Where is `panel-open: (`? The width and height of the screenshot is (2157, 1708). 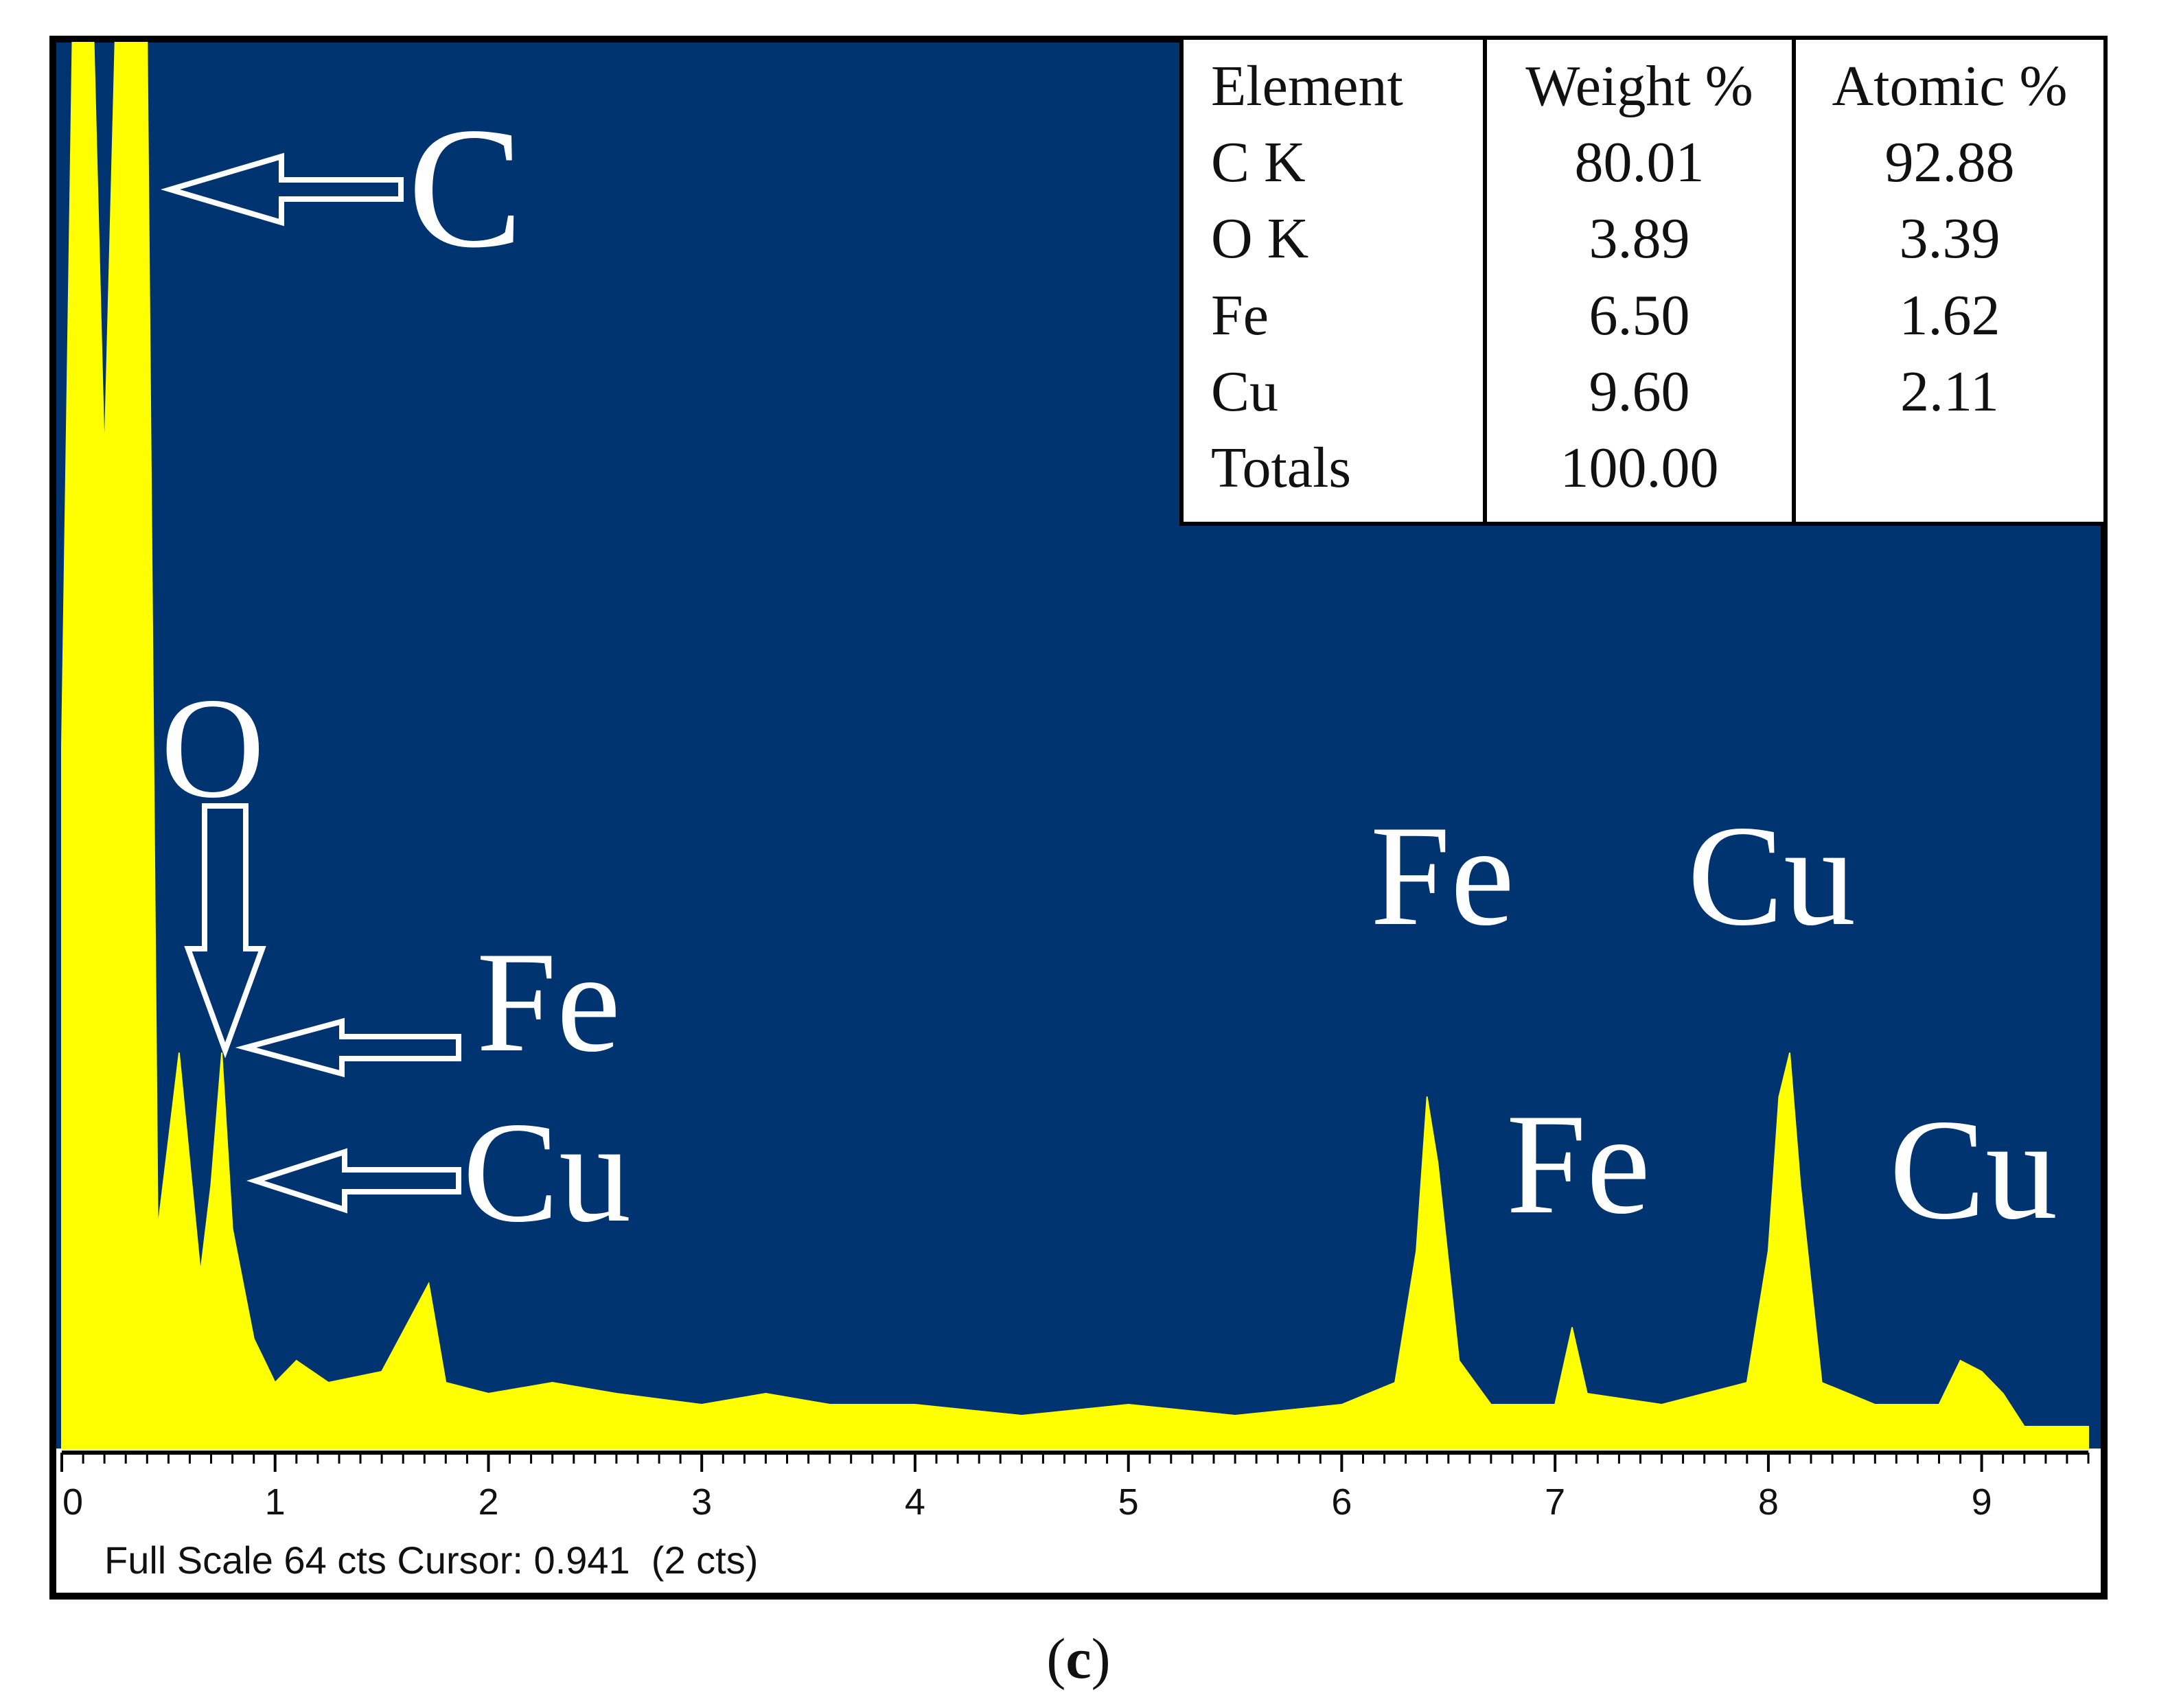 panel-open: ( is located at coordinates (1056, 1659).